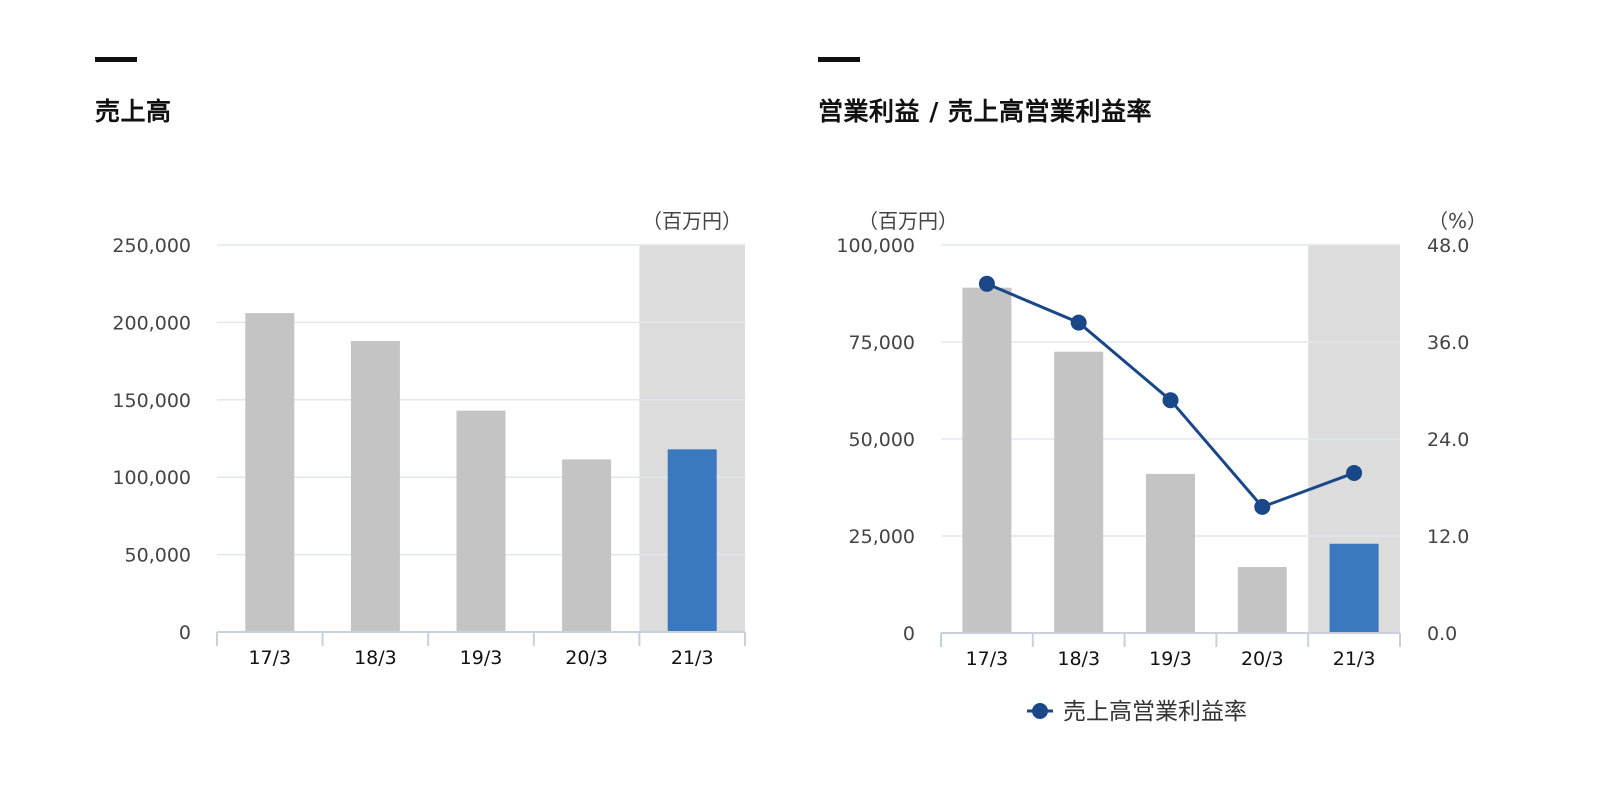  I want to click on left-unit-label: （百万円）, so click(908, 221).